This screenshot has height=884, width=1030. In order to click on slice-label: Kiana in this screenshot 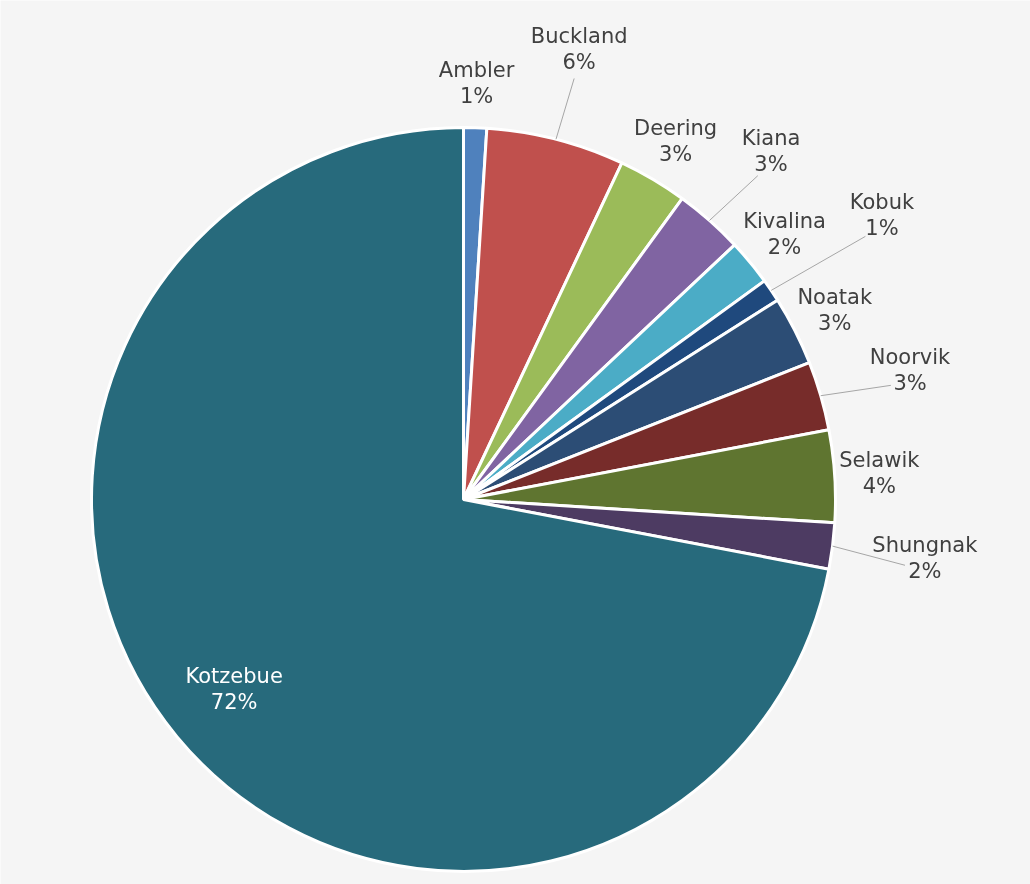, I will do `click(771, 137)`.